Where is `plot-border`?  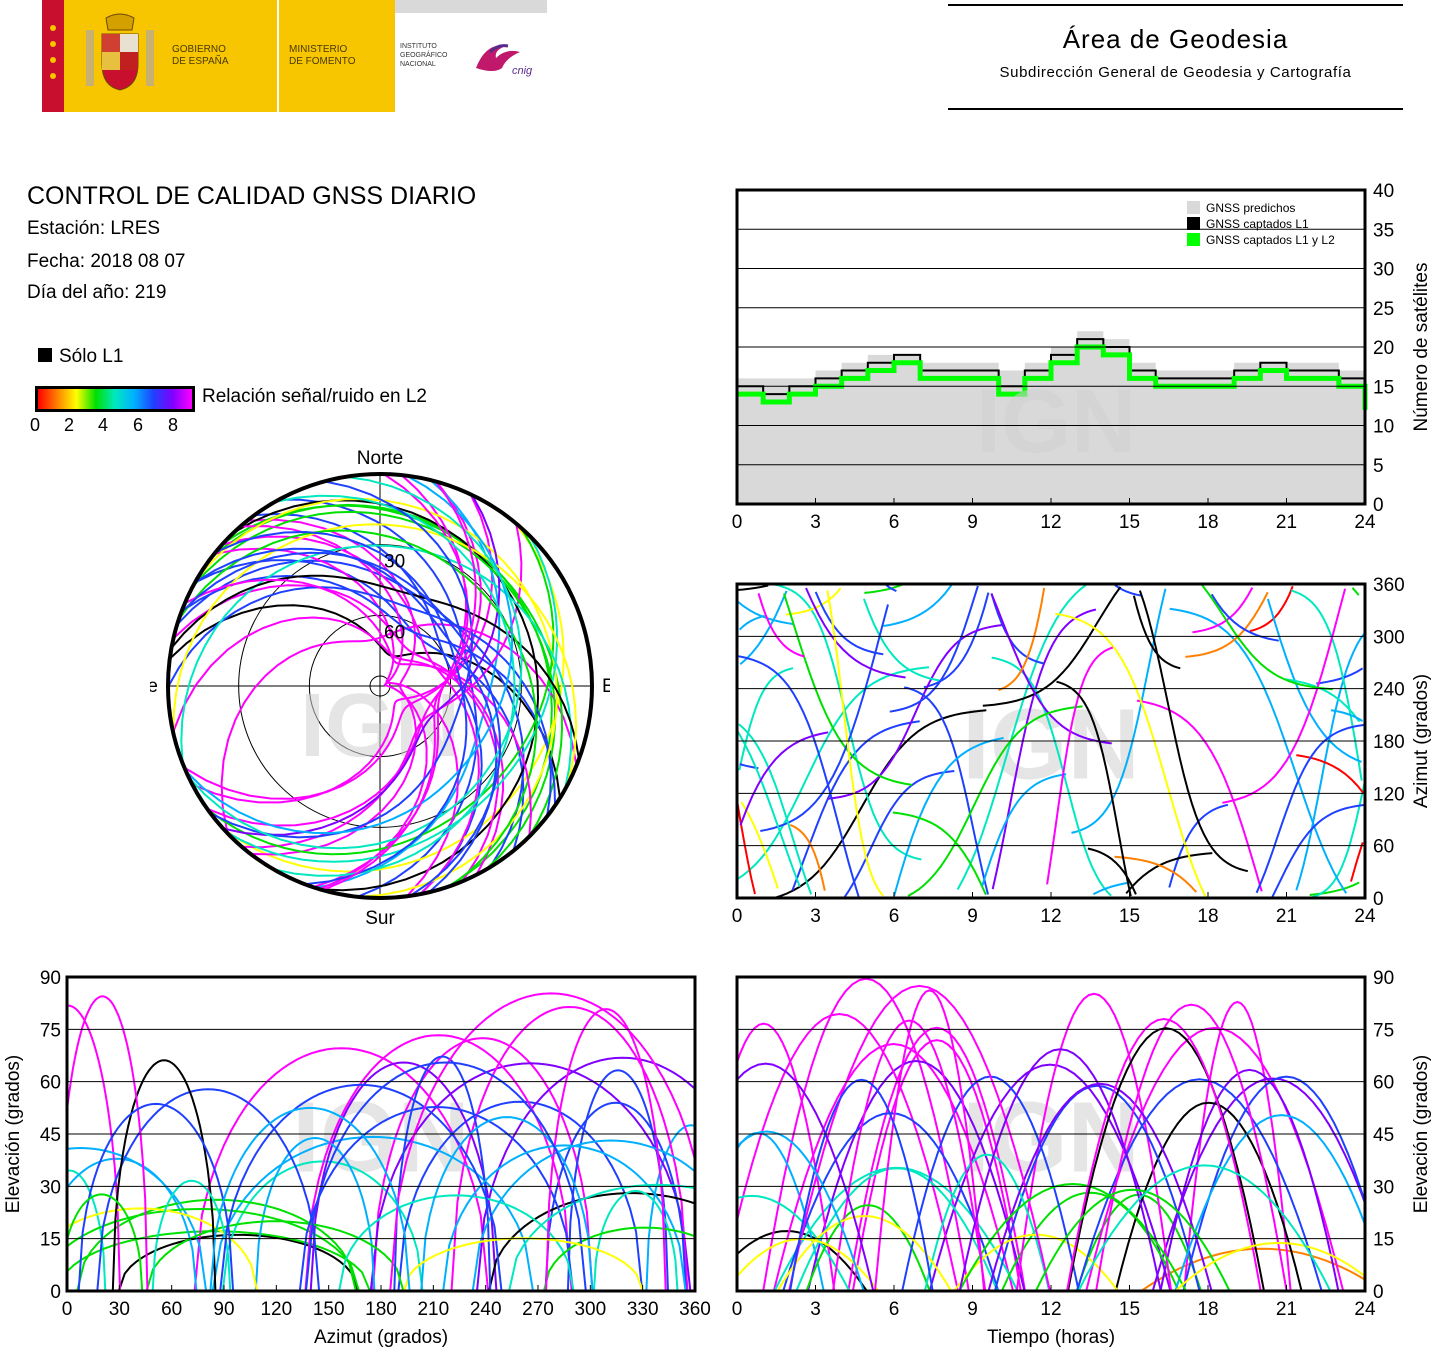
plot-border is located at coordinates (1051, 347).